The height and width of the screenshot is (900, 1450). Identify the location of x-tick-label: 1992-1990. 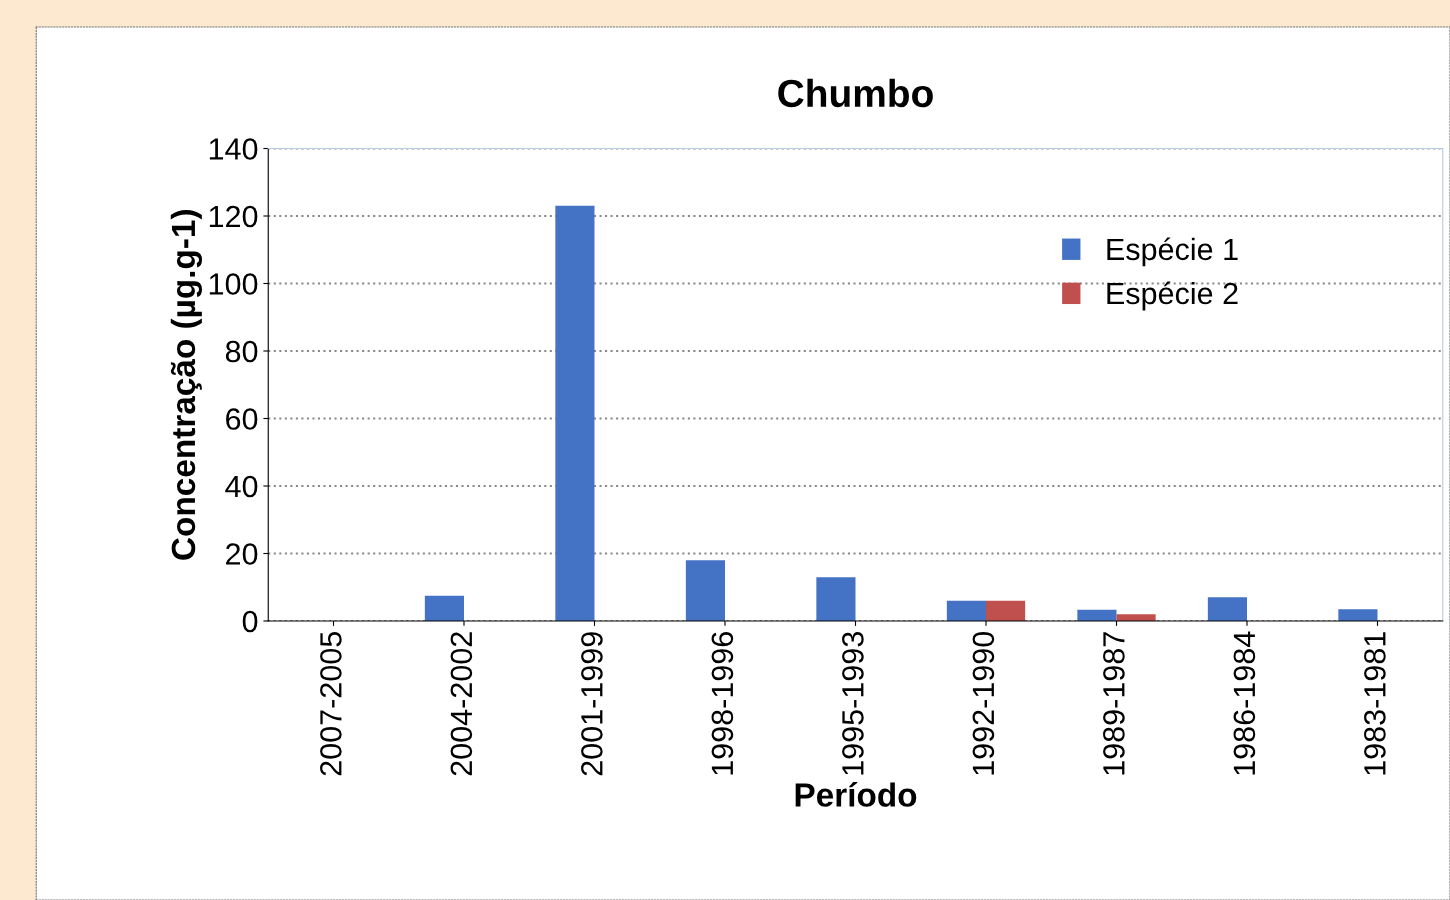
(983, 703).